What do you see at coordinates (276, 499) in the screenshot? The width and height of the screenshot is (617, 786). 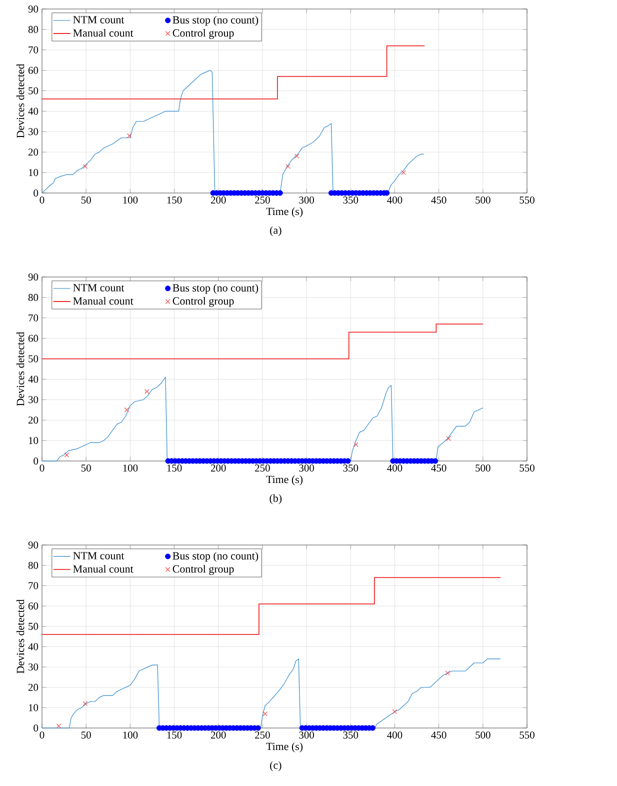 I see `text: (b)` at bounding box center [276, 499].